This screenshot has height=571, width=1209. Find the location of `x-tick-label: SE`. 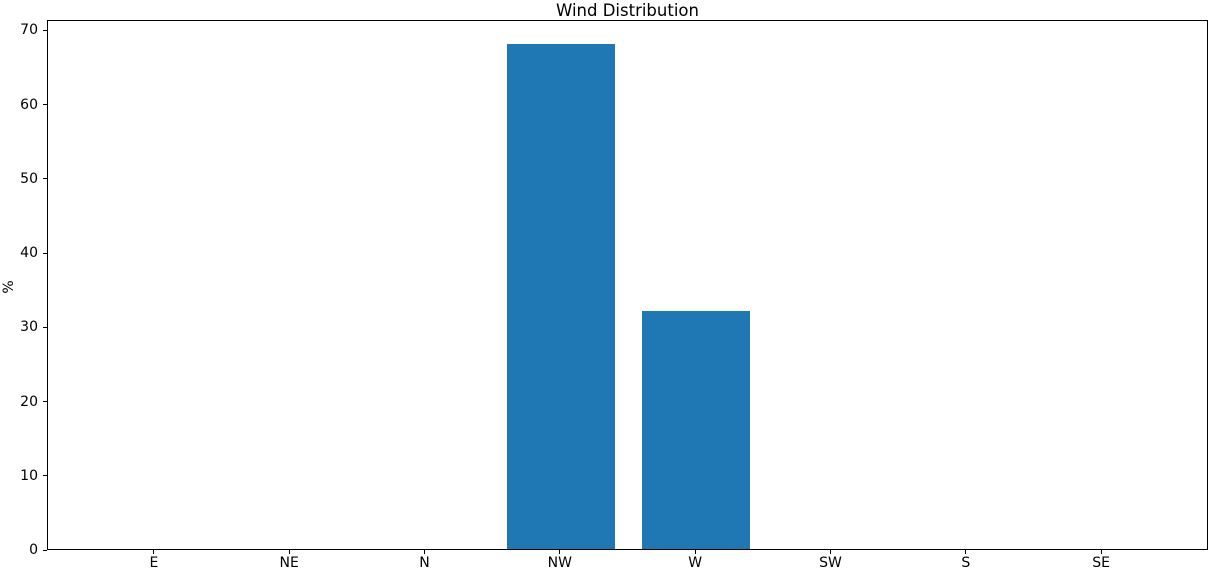

x-tick-label: SE is located at coordinates (1101, 563).